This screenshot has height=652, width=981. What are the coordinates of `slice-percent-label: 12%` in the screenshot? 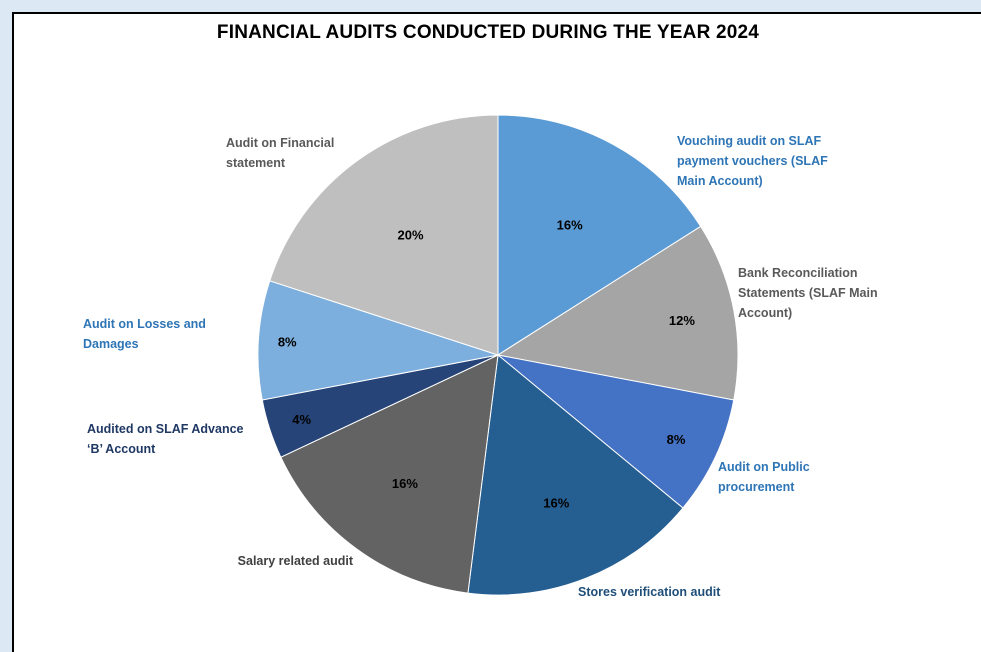 It's located at (682, 320).